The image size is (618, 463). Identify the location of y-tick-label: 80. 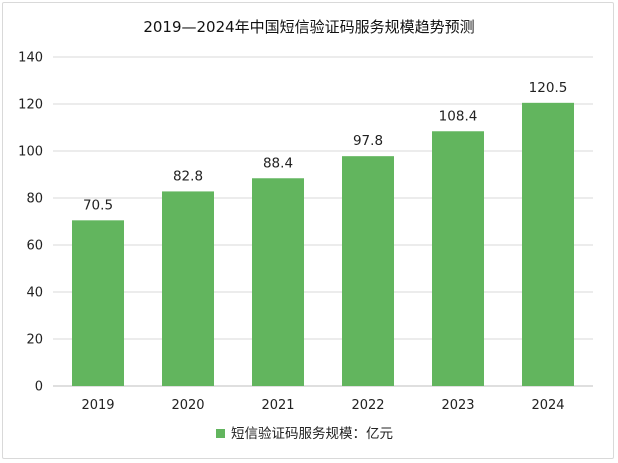
(34, 199).